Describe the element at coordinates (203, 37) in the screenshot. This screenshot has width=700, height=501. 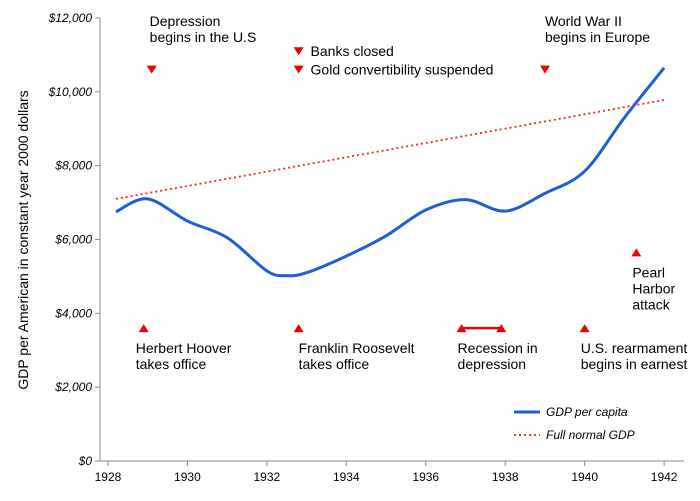
I see `annotation-text: begins in the U.S` at that location.